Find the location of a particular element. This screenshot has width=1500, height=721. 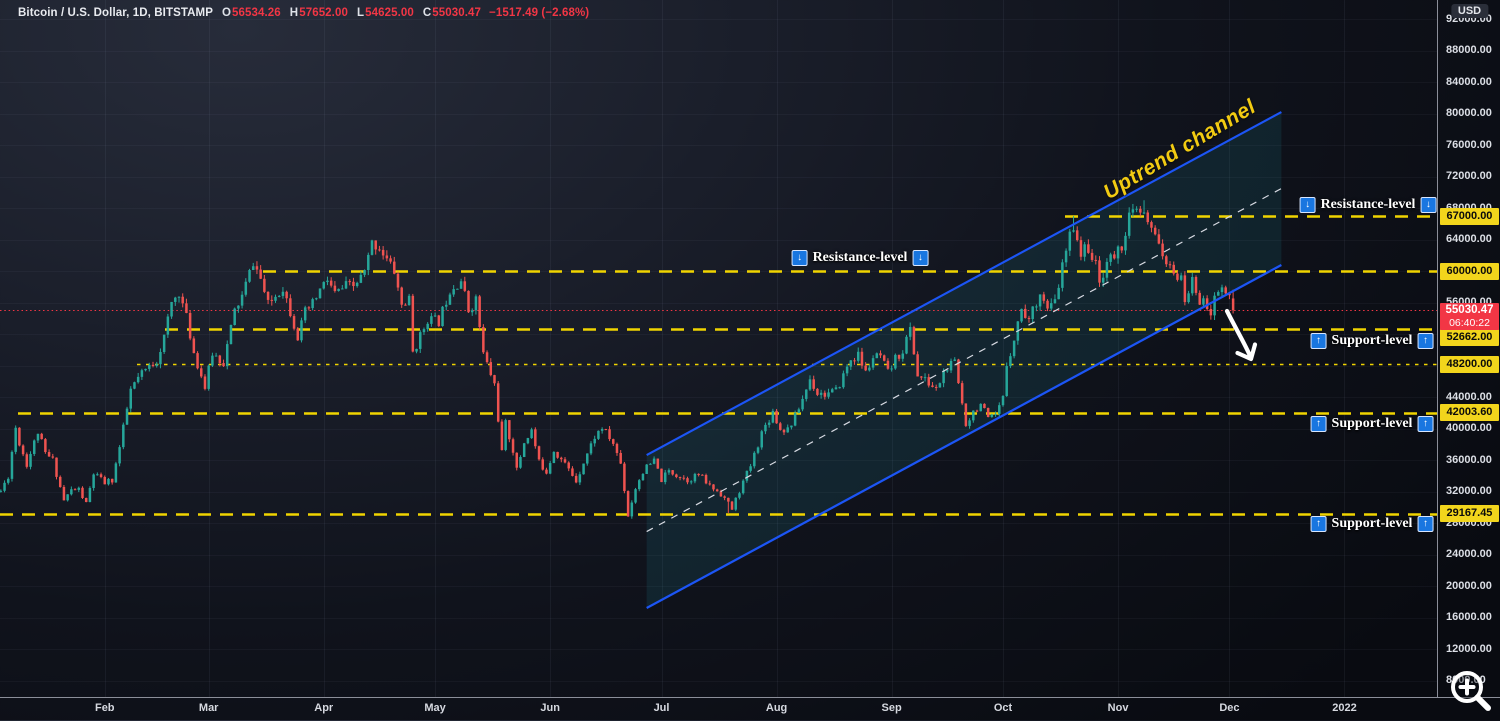

current-price-tag: 55030.47 06:40:22 is located at coordinates (1469, 317).